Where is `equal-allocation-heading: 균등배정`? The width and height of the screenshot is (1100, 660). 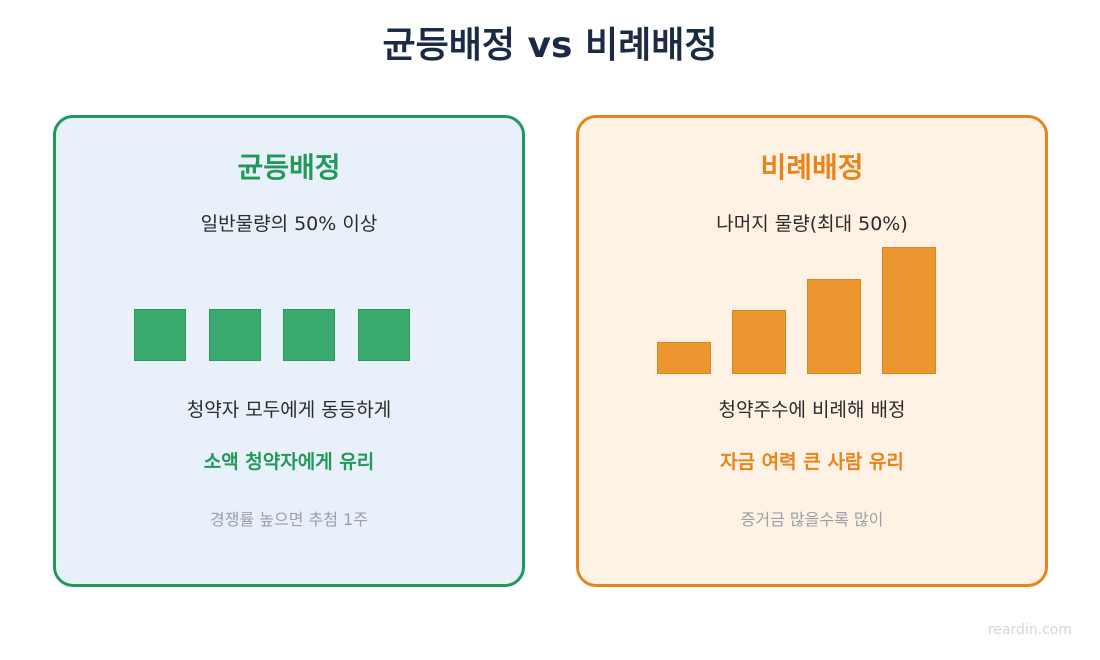
equal-allocation-heading: 균등배정 is located at coordinates (289, 167).